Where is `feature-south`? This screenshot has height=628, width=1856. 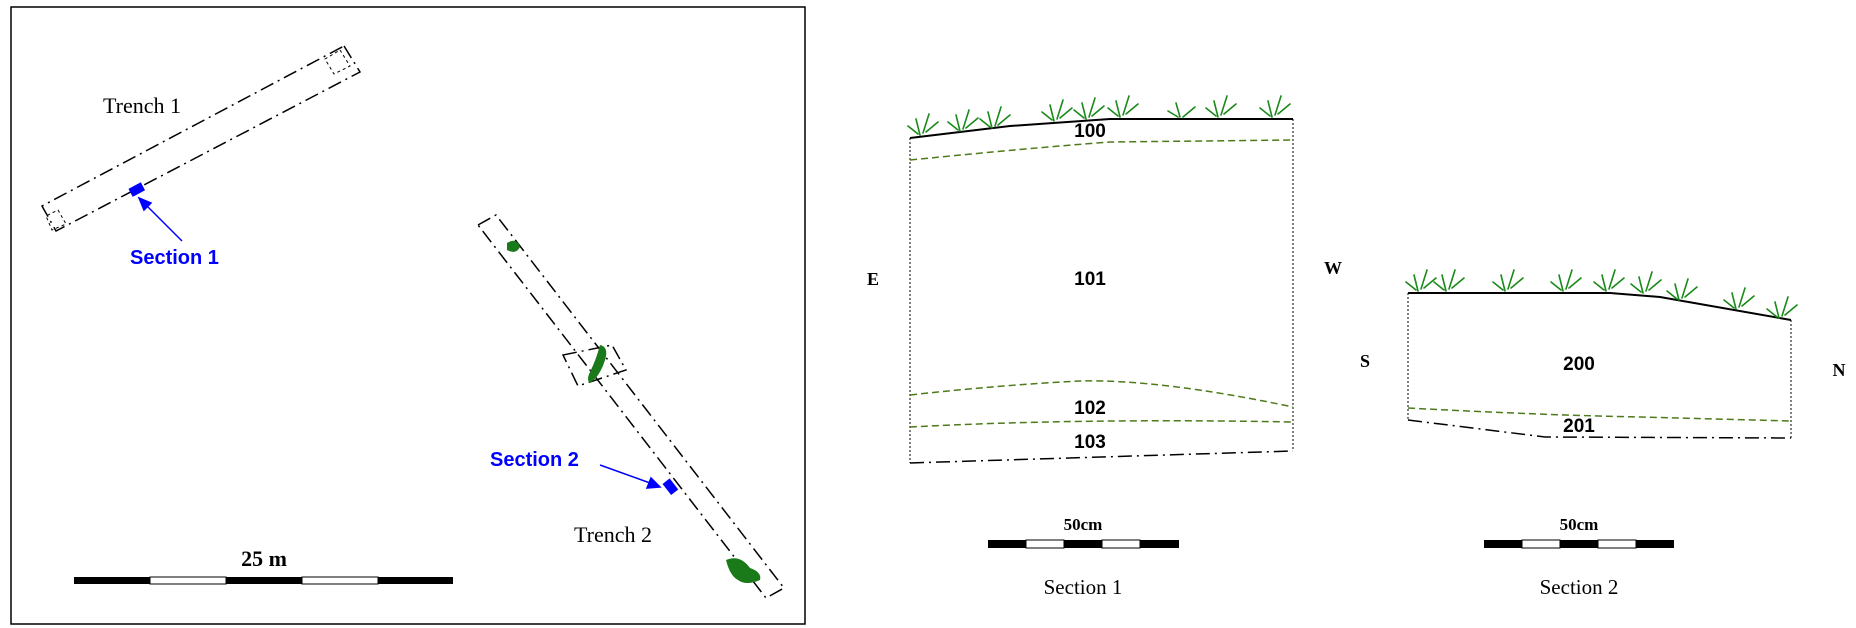
feature-south is located at coordinates (743, 570).